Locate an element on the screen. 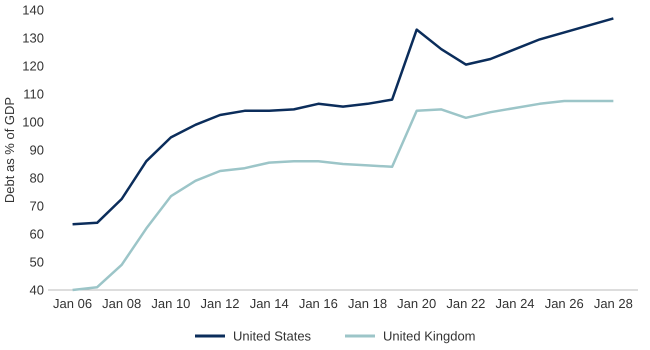 The width and height of the screenshot is (650, 350). y-tick-label: 130 is located at coordinates (33, 38).